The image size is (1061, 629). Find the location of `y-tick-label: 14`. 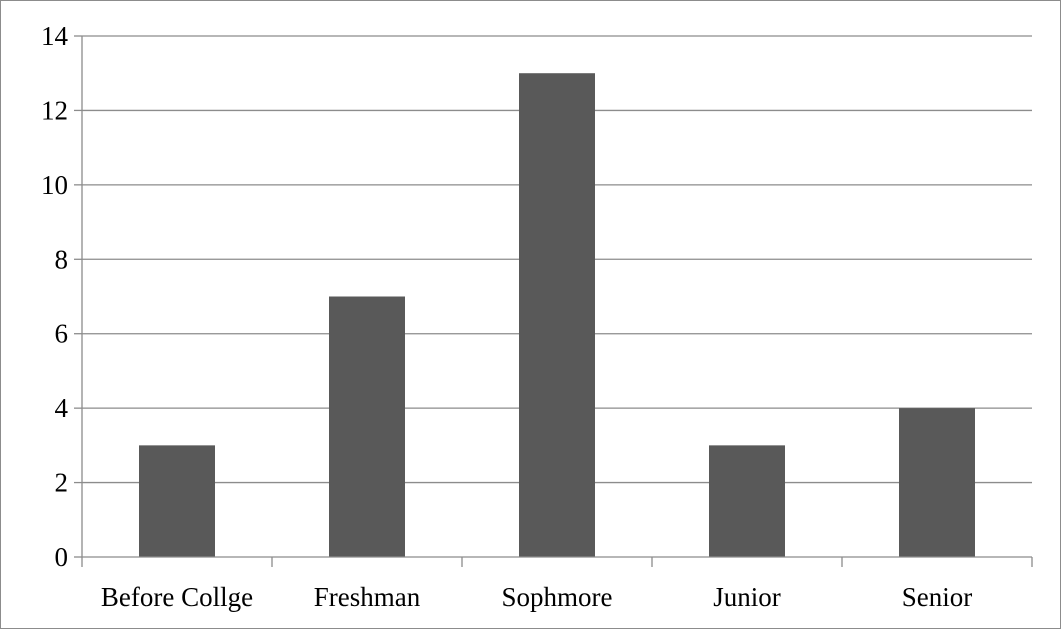

y-tick-label: 14 is located at coordinates (55, 36).